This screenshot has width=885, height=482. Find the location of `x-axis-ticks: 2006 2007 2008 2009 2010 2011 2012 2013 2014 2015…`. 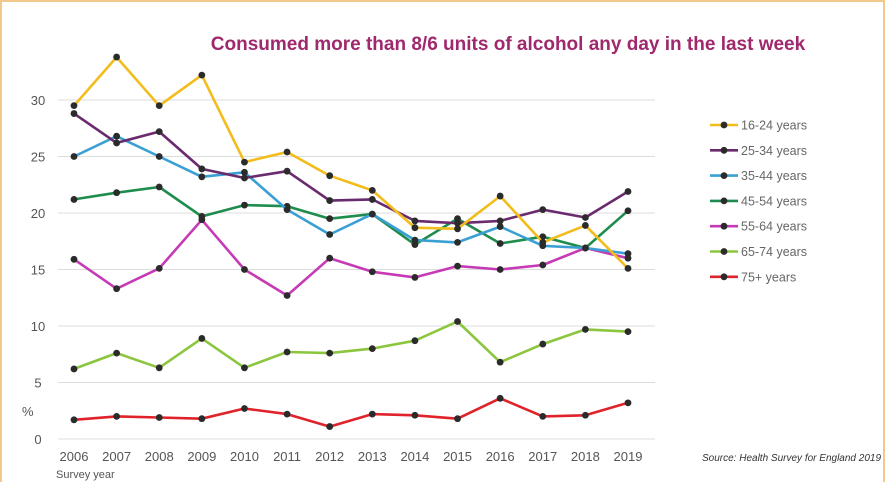

x-axis-ticks: 2006 2007 2008 2009 2010 2011 2012 2013 2014 2015… is located at coordinates (351, 456).